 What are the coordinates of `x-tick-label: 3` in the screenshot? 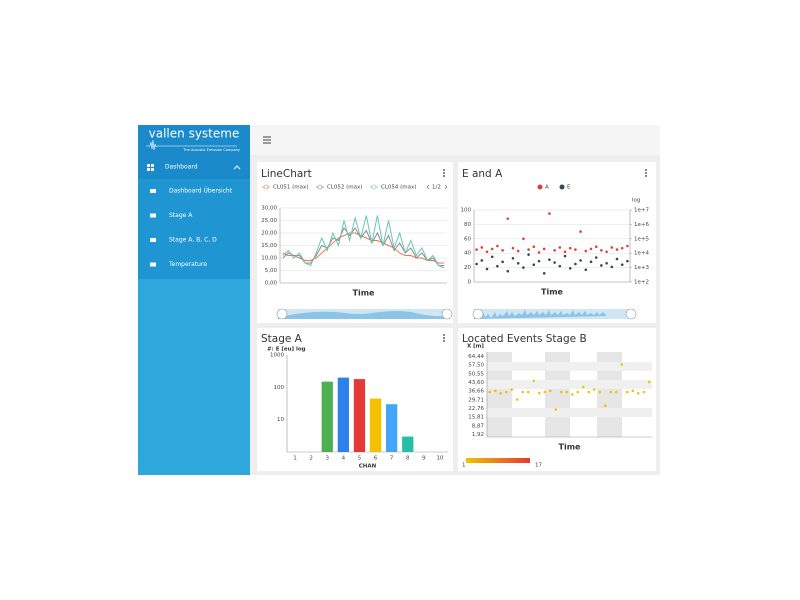 It's located at (328, 459).